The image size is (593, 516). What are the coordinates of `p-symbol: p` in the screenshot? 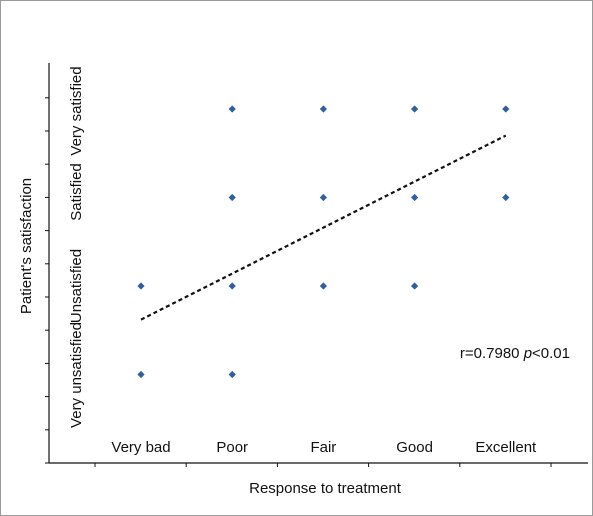 It's located at (527, 353).